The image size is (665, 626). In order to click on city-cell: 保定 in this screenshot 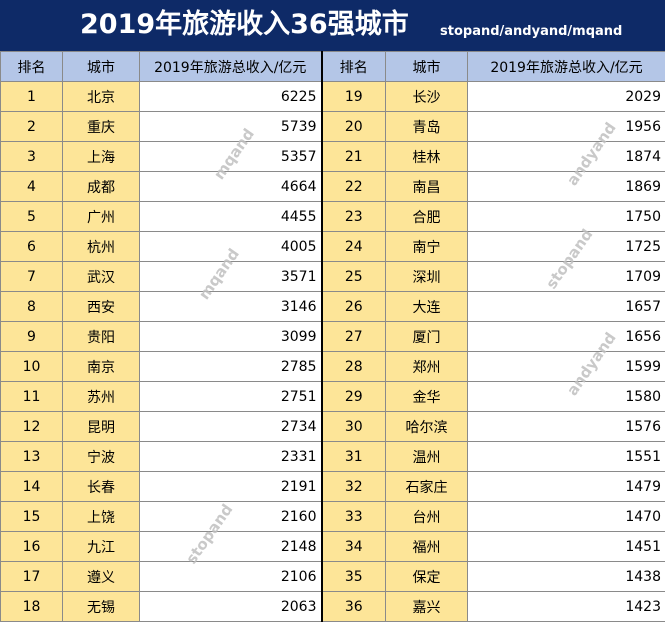, I will do `click(426, 576)`.